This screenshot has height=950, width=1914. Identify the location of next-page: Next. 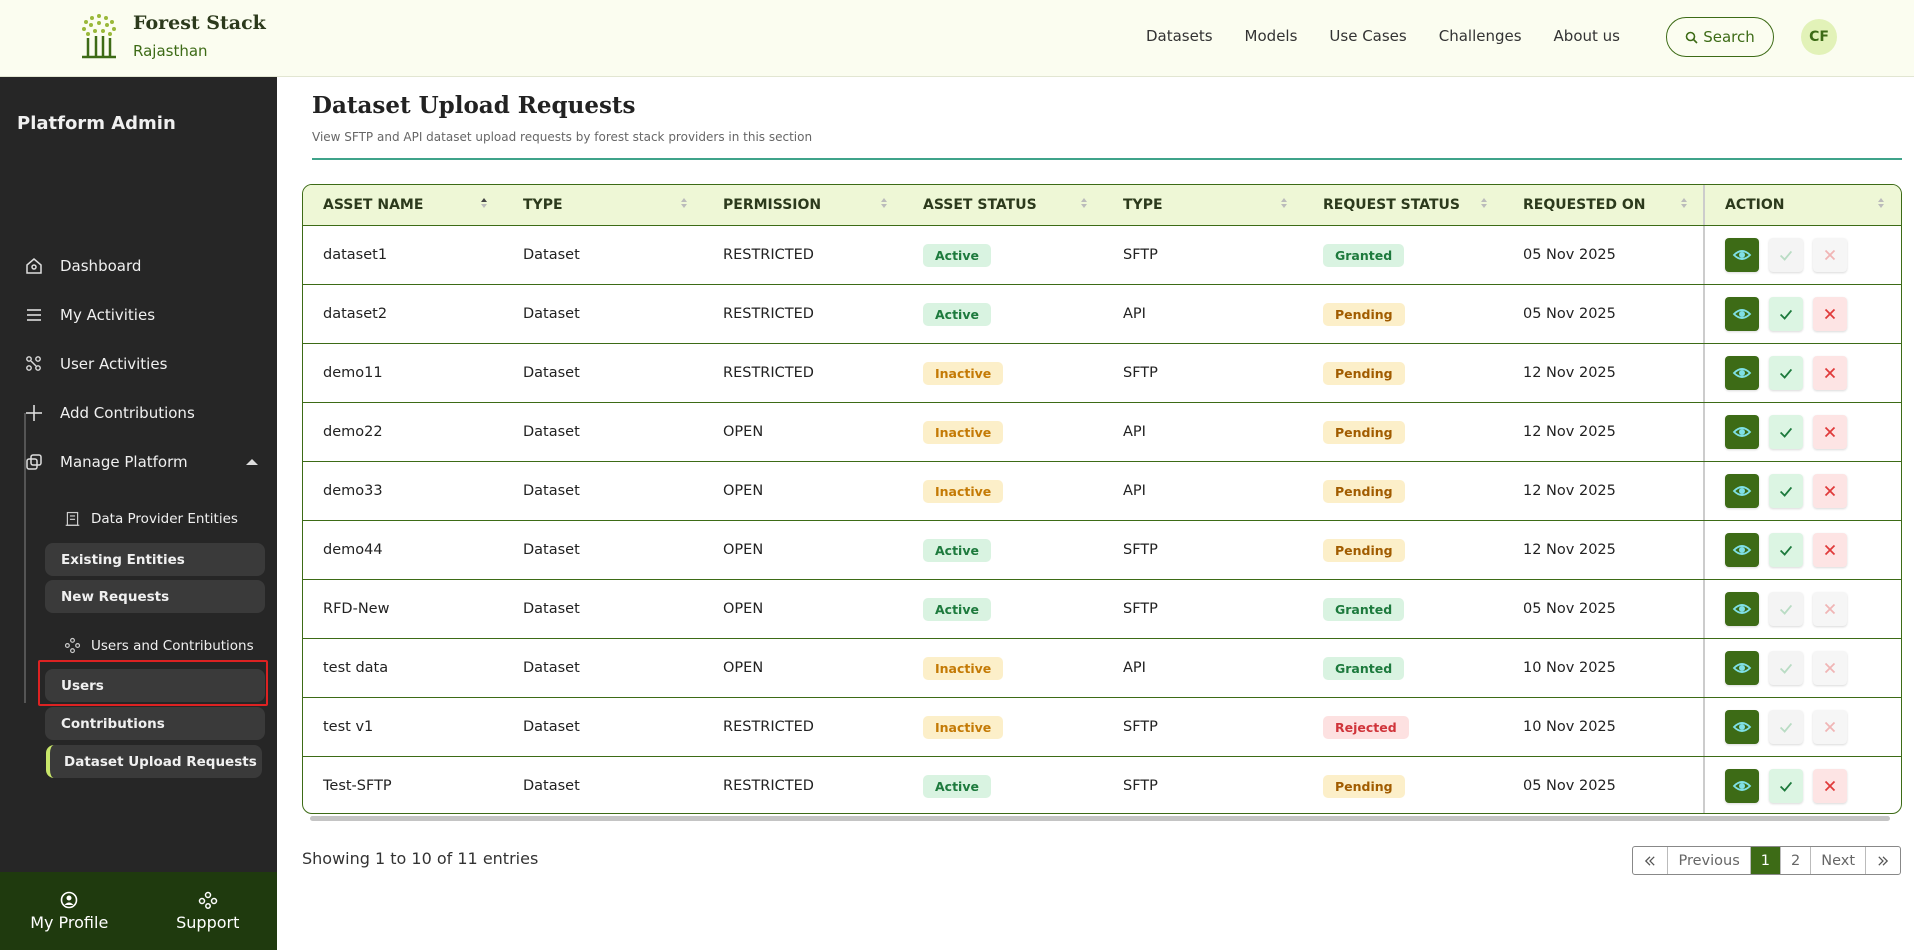
(1837, 860).